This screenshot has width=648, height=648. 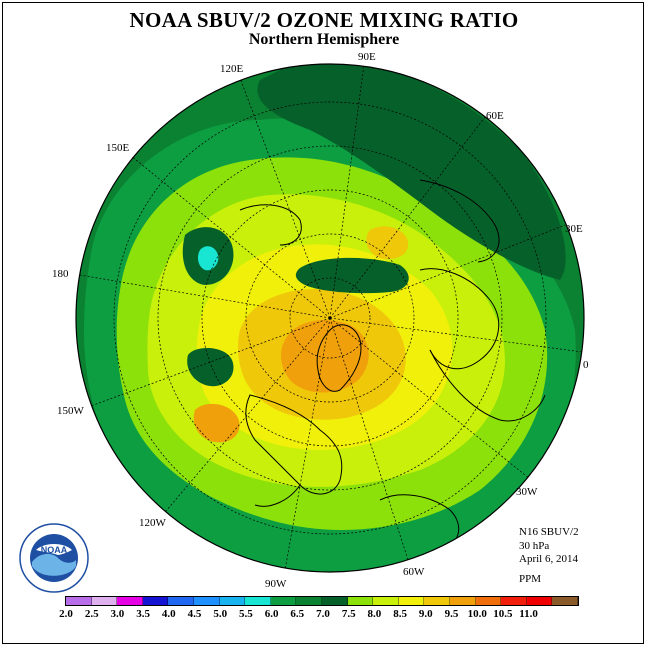 I want to click on lon-label-120w: 120W, so click(x=152, y=523).